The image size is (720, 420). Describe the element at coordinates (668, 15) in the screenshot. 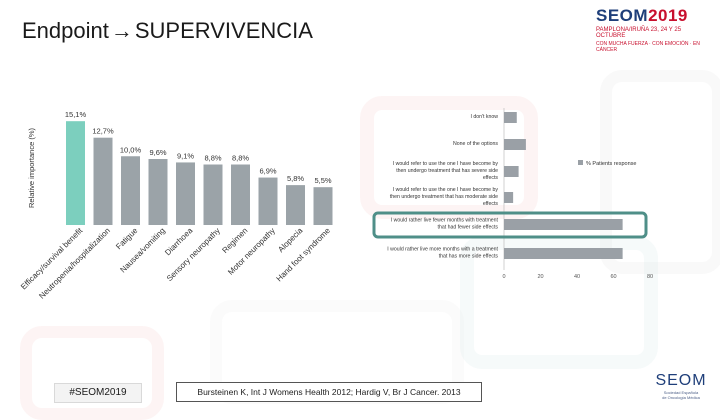

I see `logo-year: 2019` at that location.